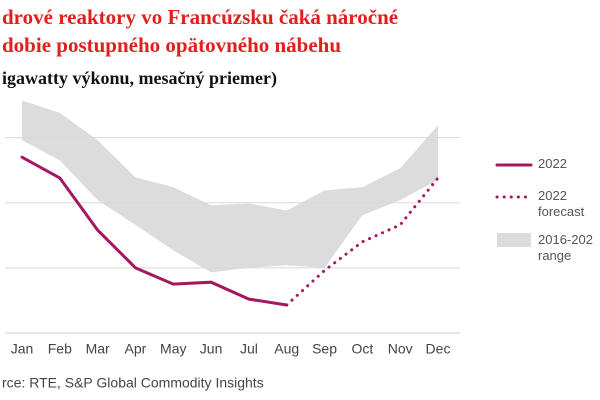 This screenshot has width=600, height=400. Describe the element at coordinates (552, 163) in the screenshot. I see `legend-label: 2022` at that location.